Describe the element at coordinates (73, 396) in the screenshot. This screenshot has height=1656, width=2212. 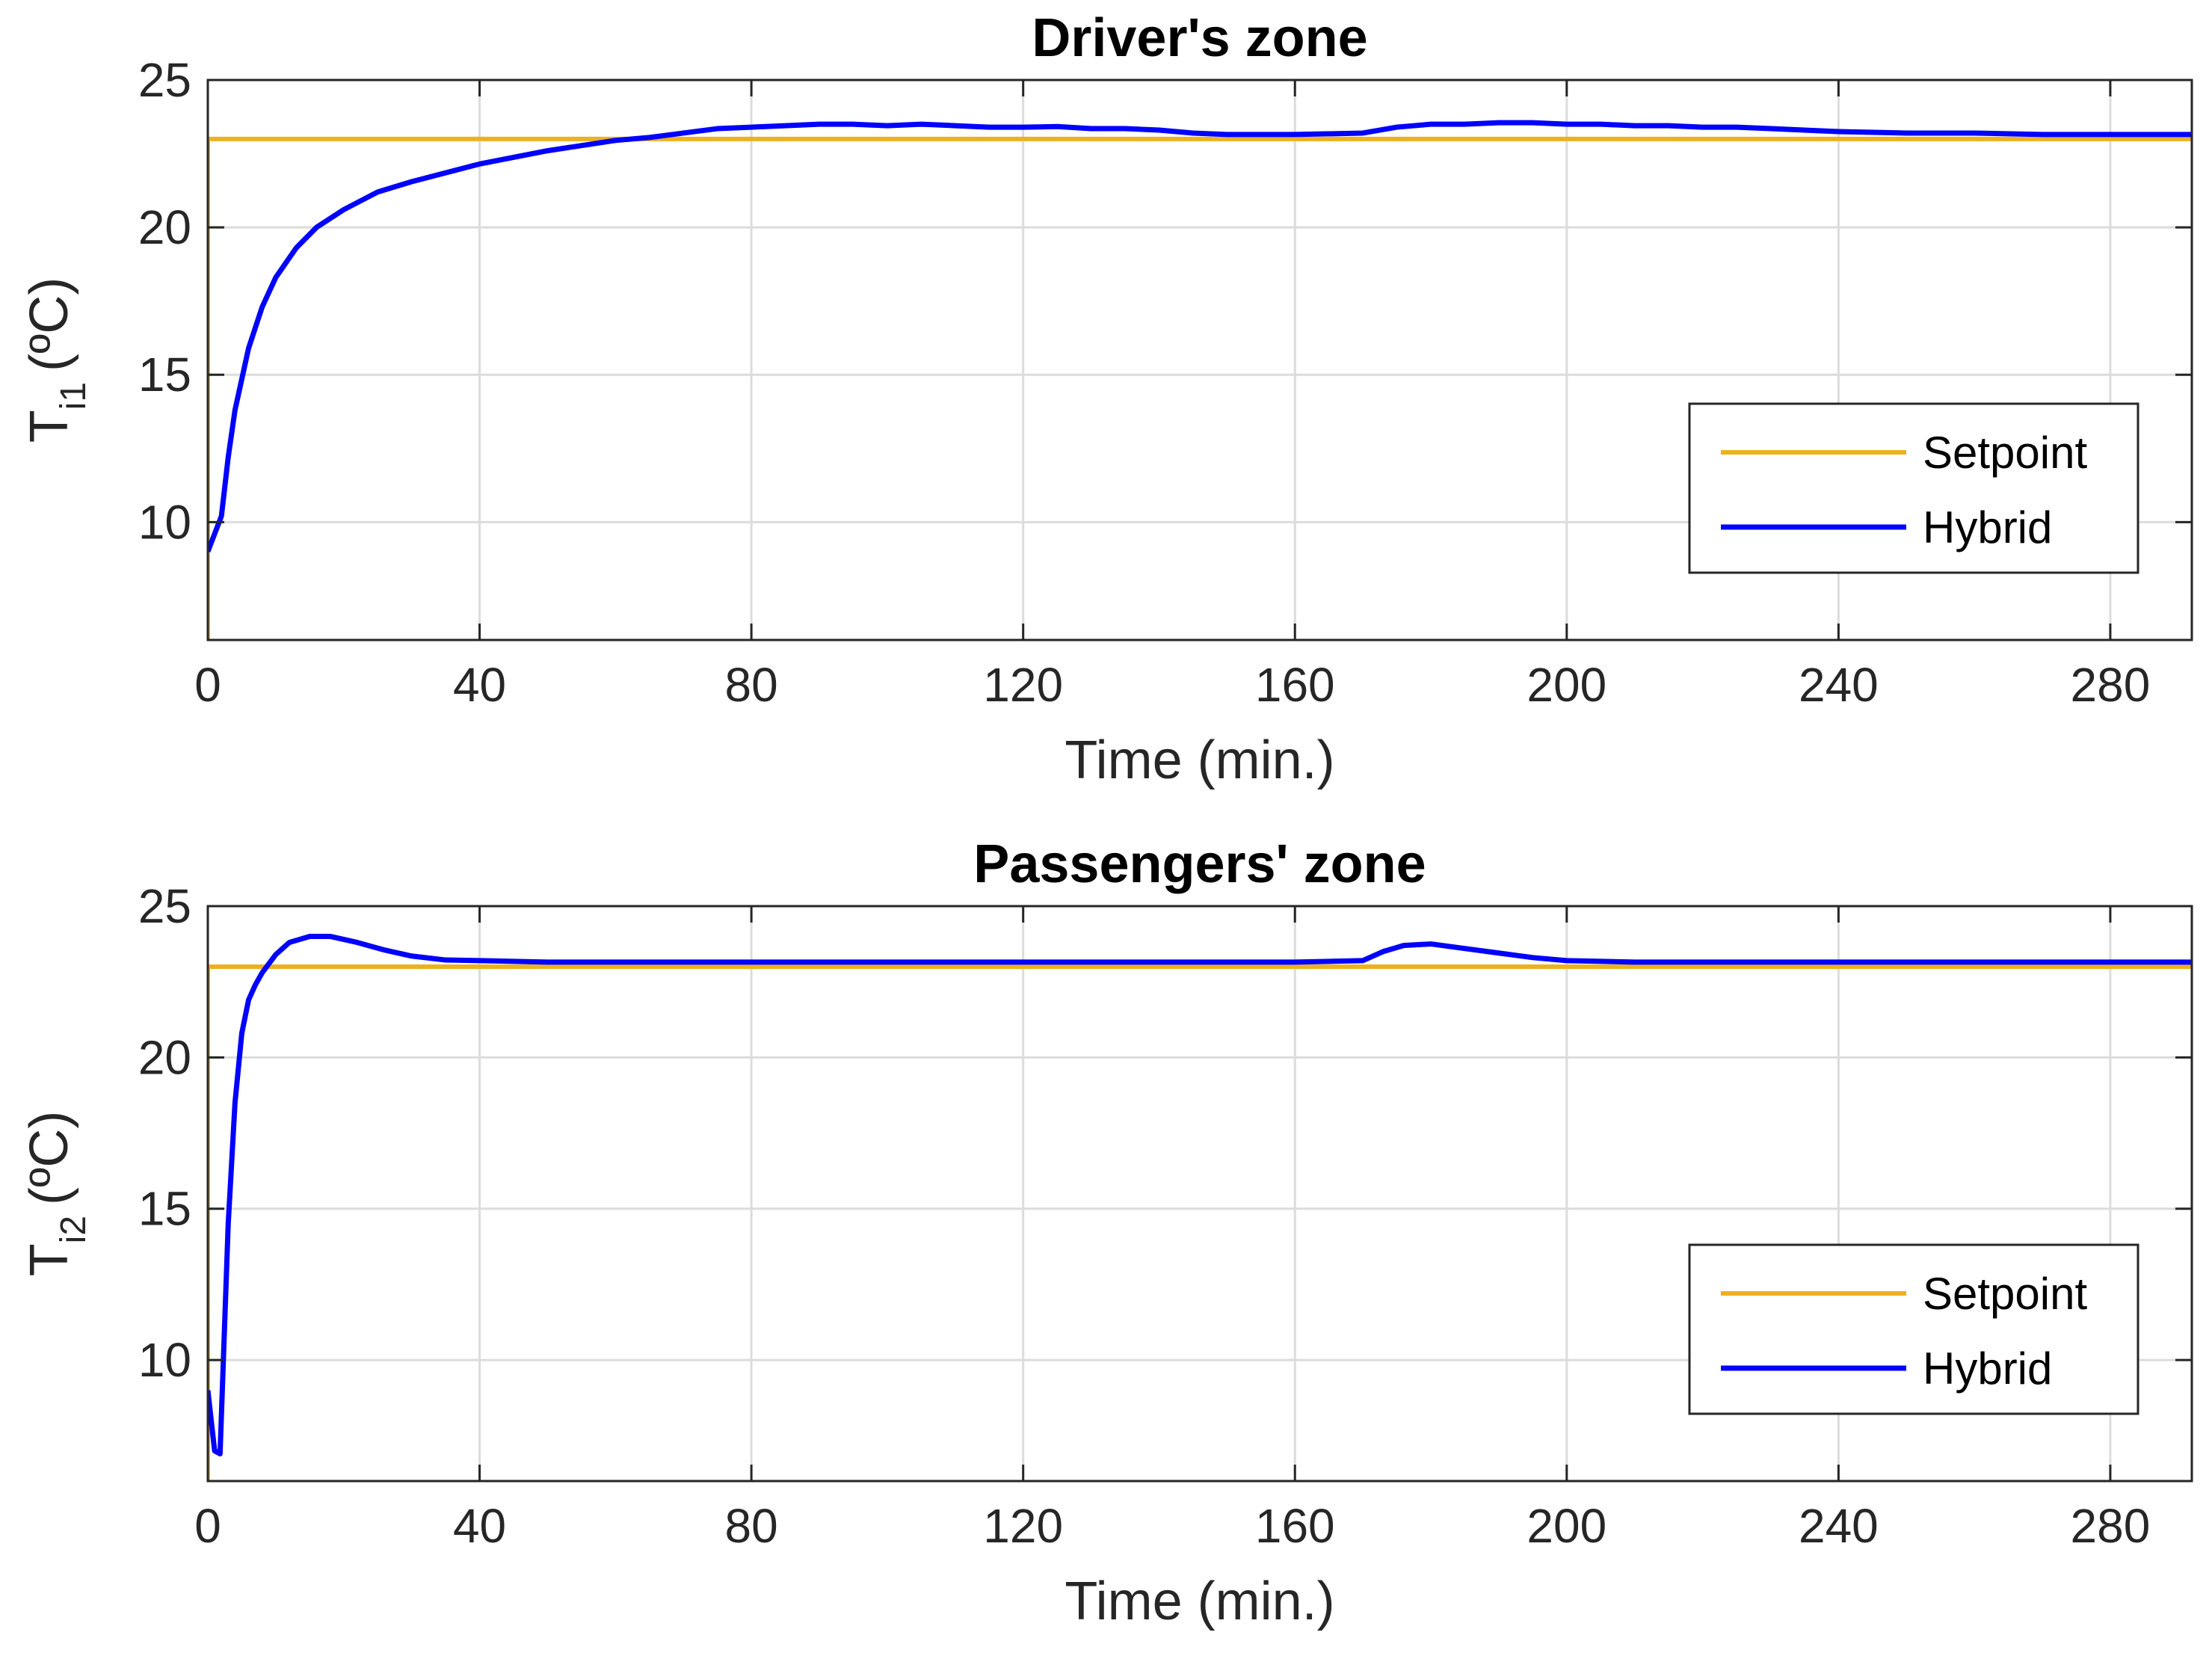
I see `y-axis-label-subscript: i1` at that location.